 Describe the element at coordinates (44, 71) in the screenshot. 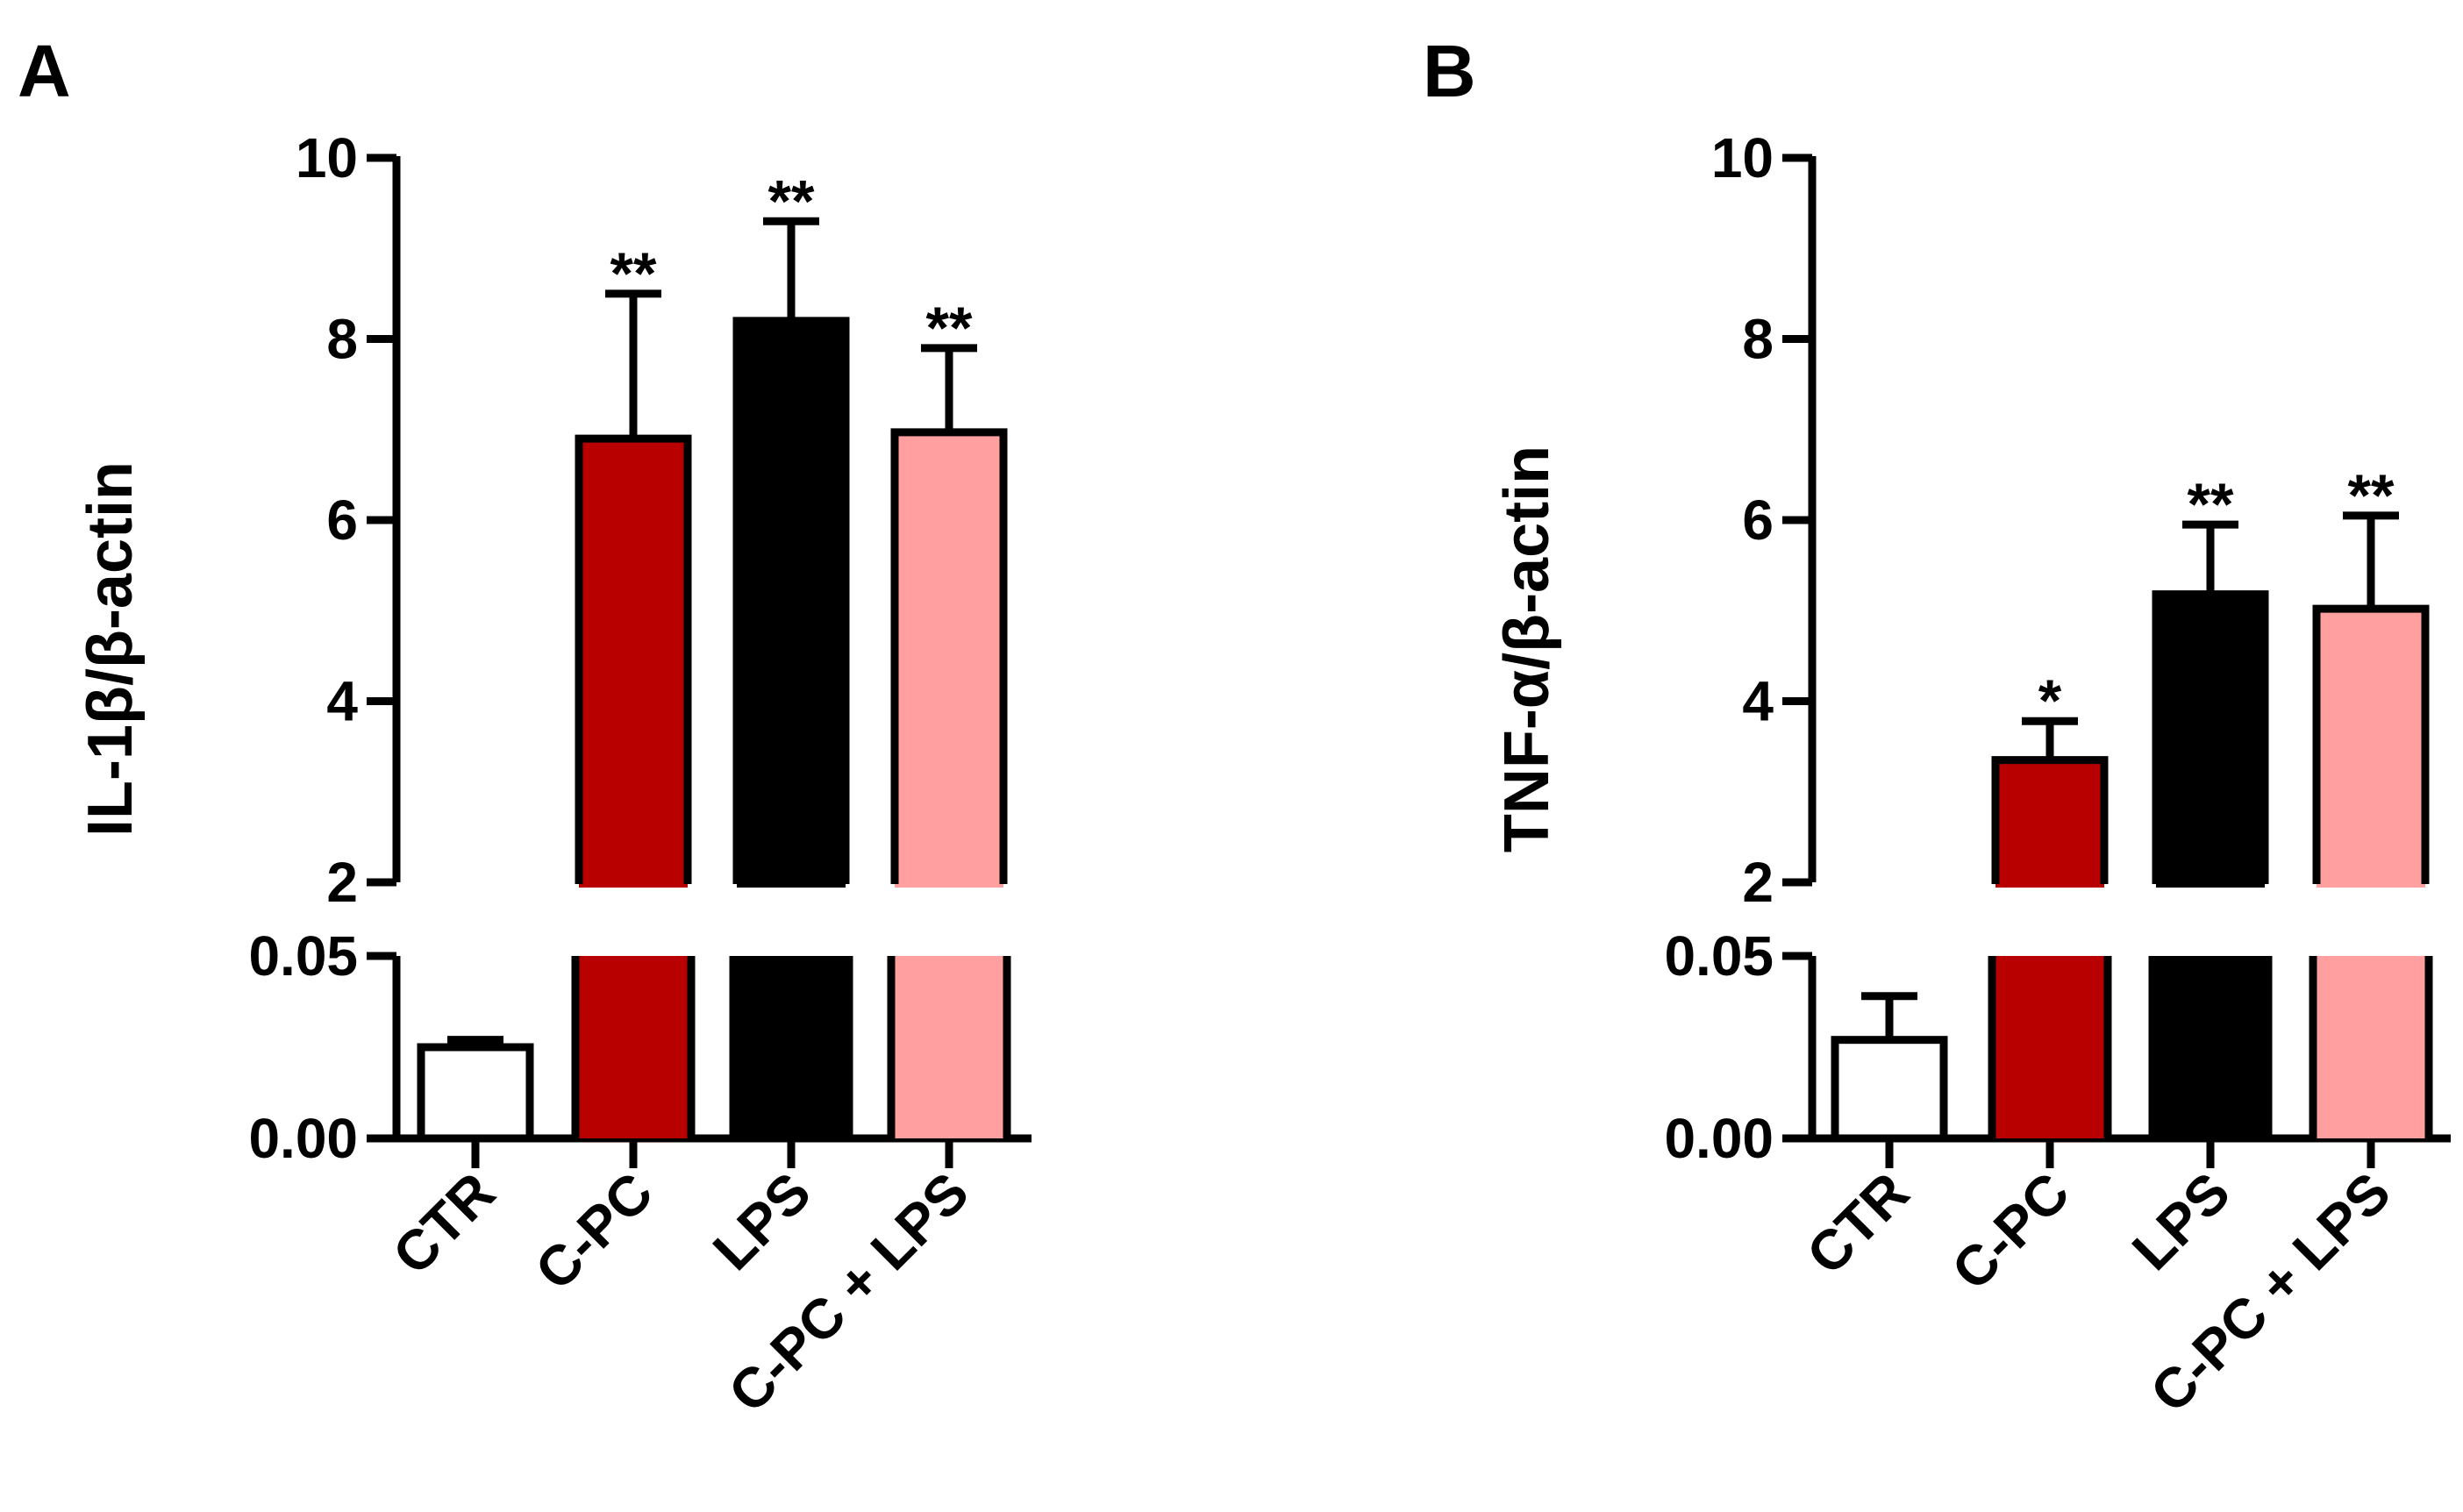

I see `panel-a-letter: A` at that location.